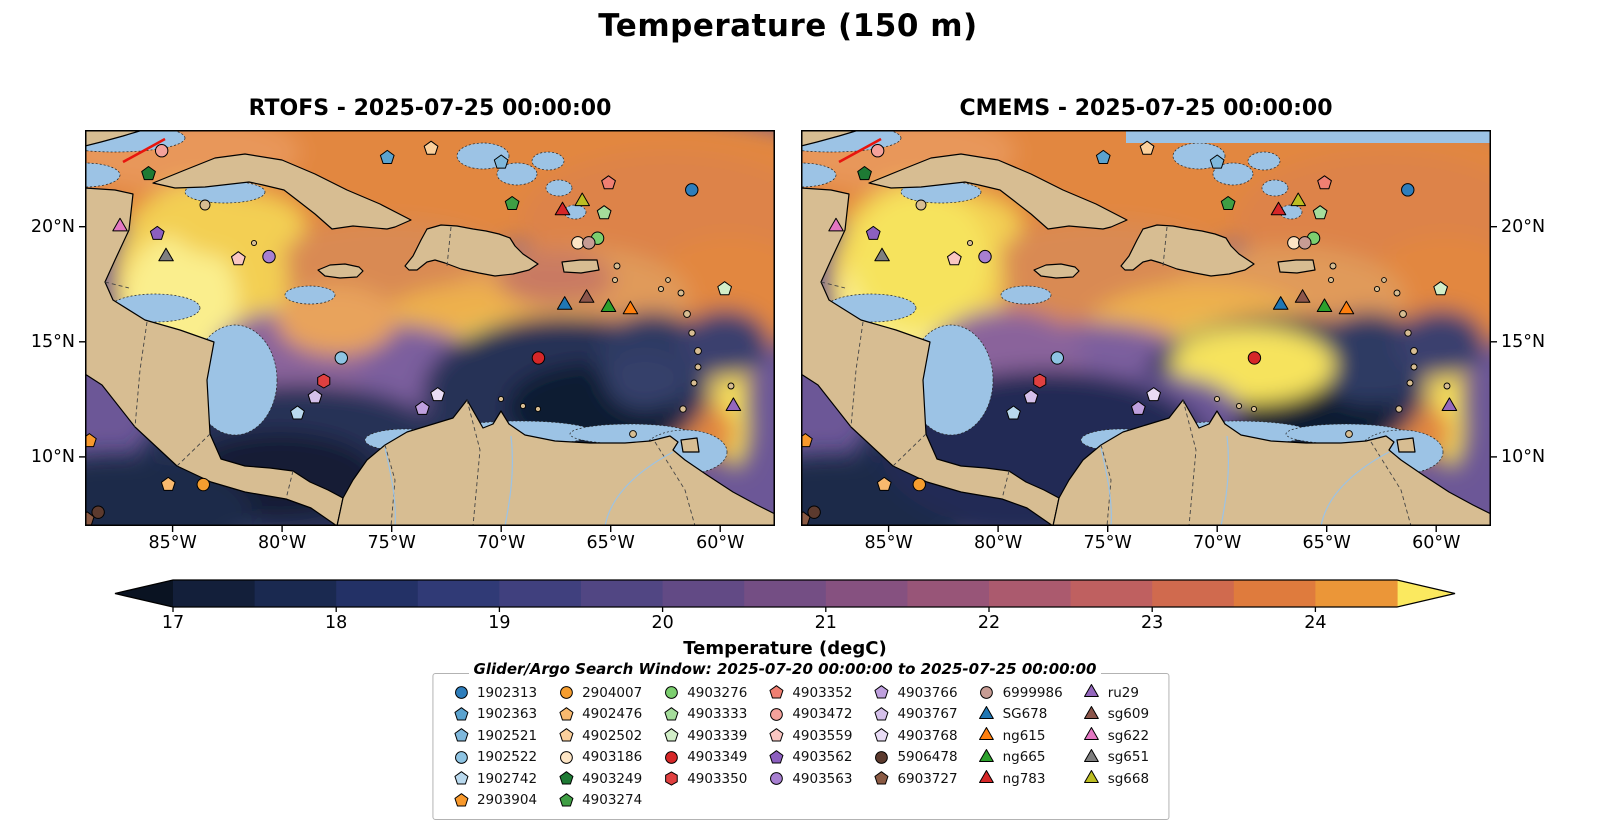 This screenshot has height=829, width=1601. What do you see at coordinates (860, 150) in the screenshot?
I see `glider-track` at bounding box center [860, 150].